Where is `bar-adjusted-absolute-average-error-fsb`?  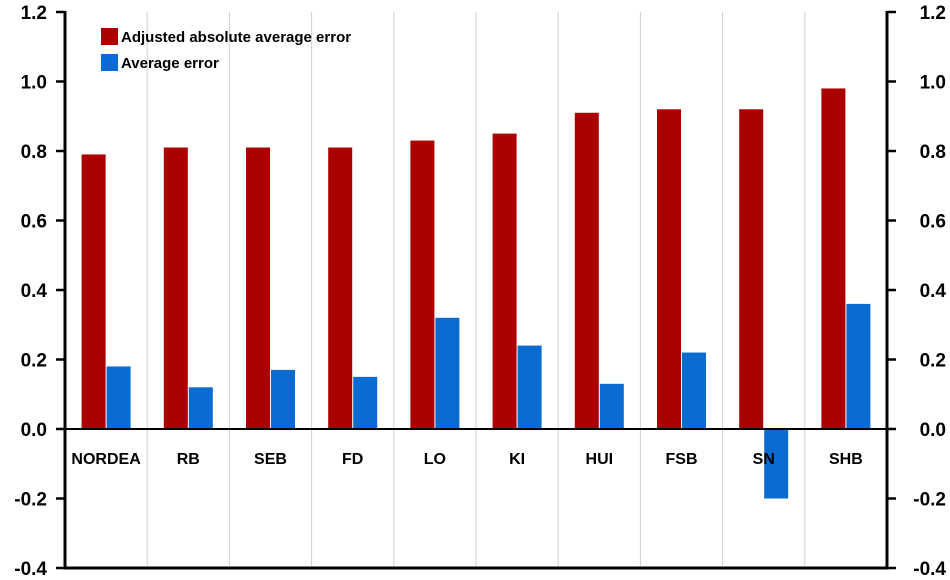 bar-adjusted-absolute-average-error-fsb is located at coordinates (669, 269).